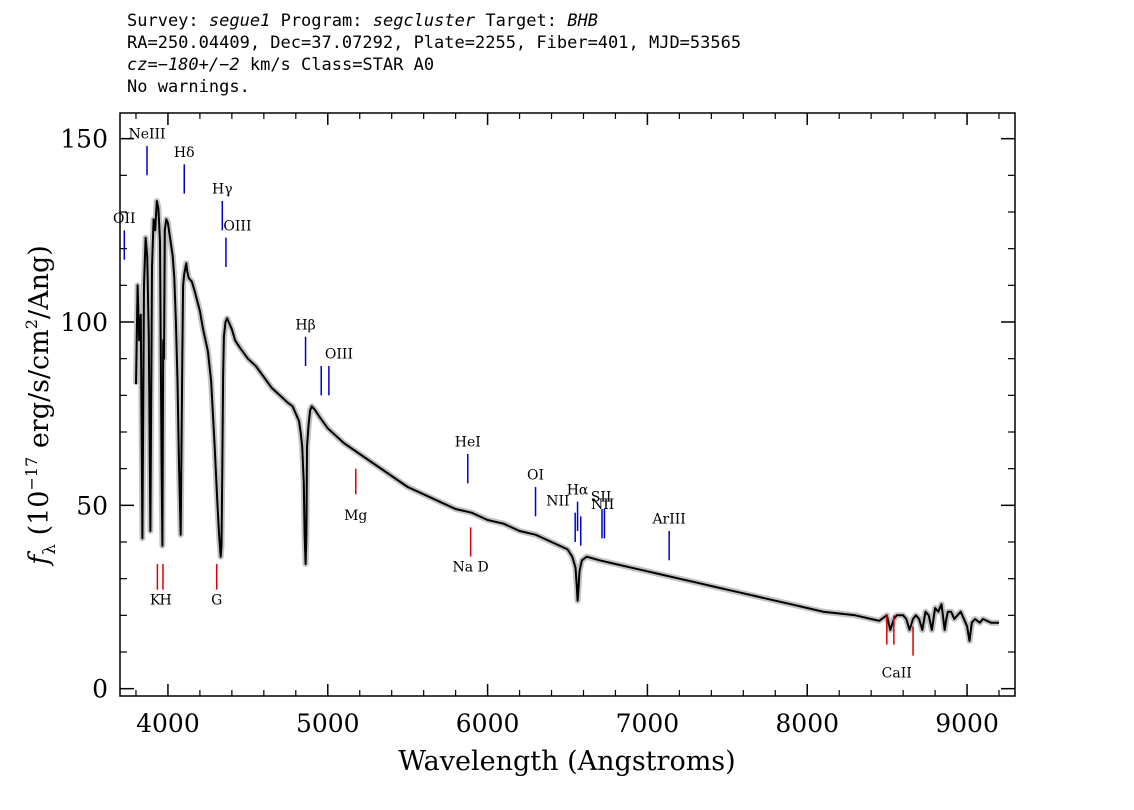 This screenshot has height=810, width=1134. Describe the element at coordinates (471, 567) in the screenshot. I see `absorption-line-label: Na D` at that location.